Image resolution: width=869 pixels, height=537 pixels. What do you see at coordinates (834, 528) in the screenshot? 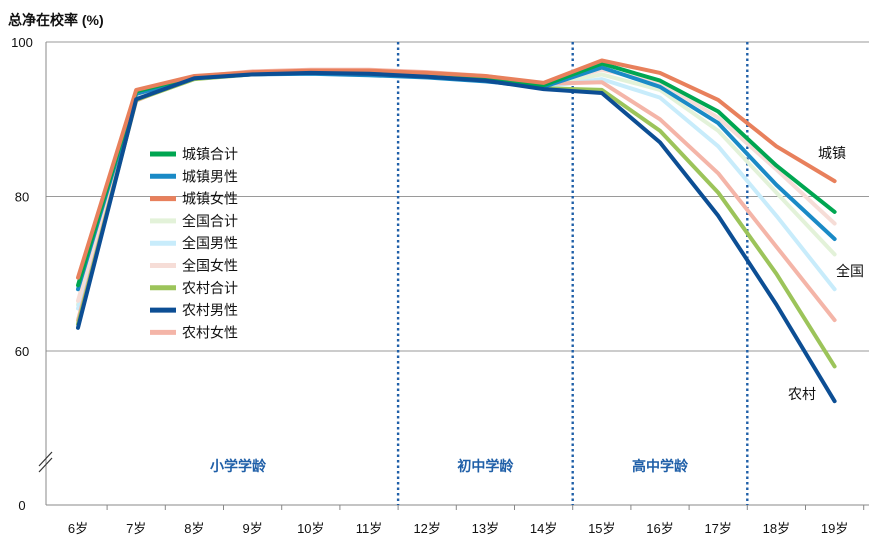
I see `x-tick-label: 19岁` at bounding box center [834, 528].